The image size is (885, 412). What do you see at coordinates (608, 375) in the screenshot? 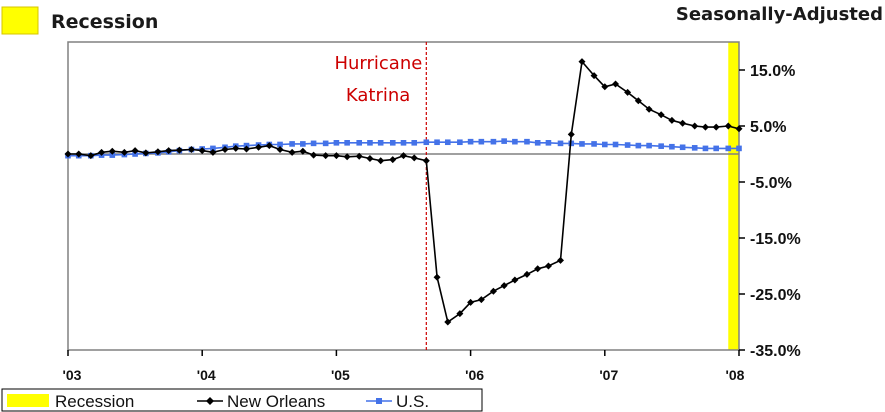
I see `x-tick-label: '07` at bounding box center [608, 375].